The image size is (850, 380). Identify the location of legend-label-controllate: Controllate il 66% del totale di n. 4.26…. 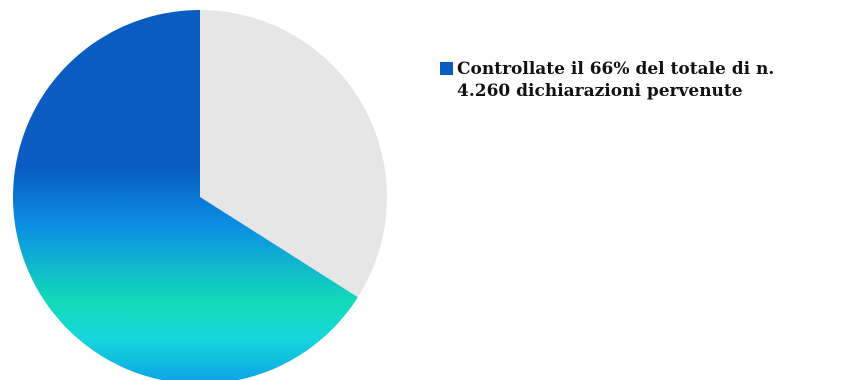
(616, 80).